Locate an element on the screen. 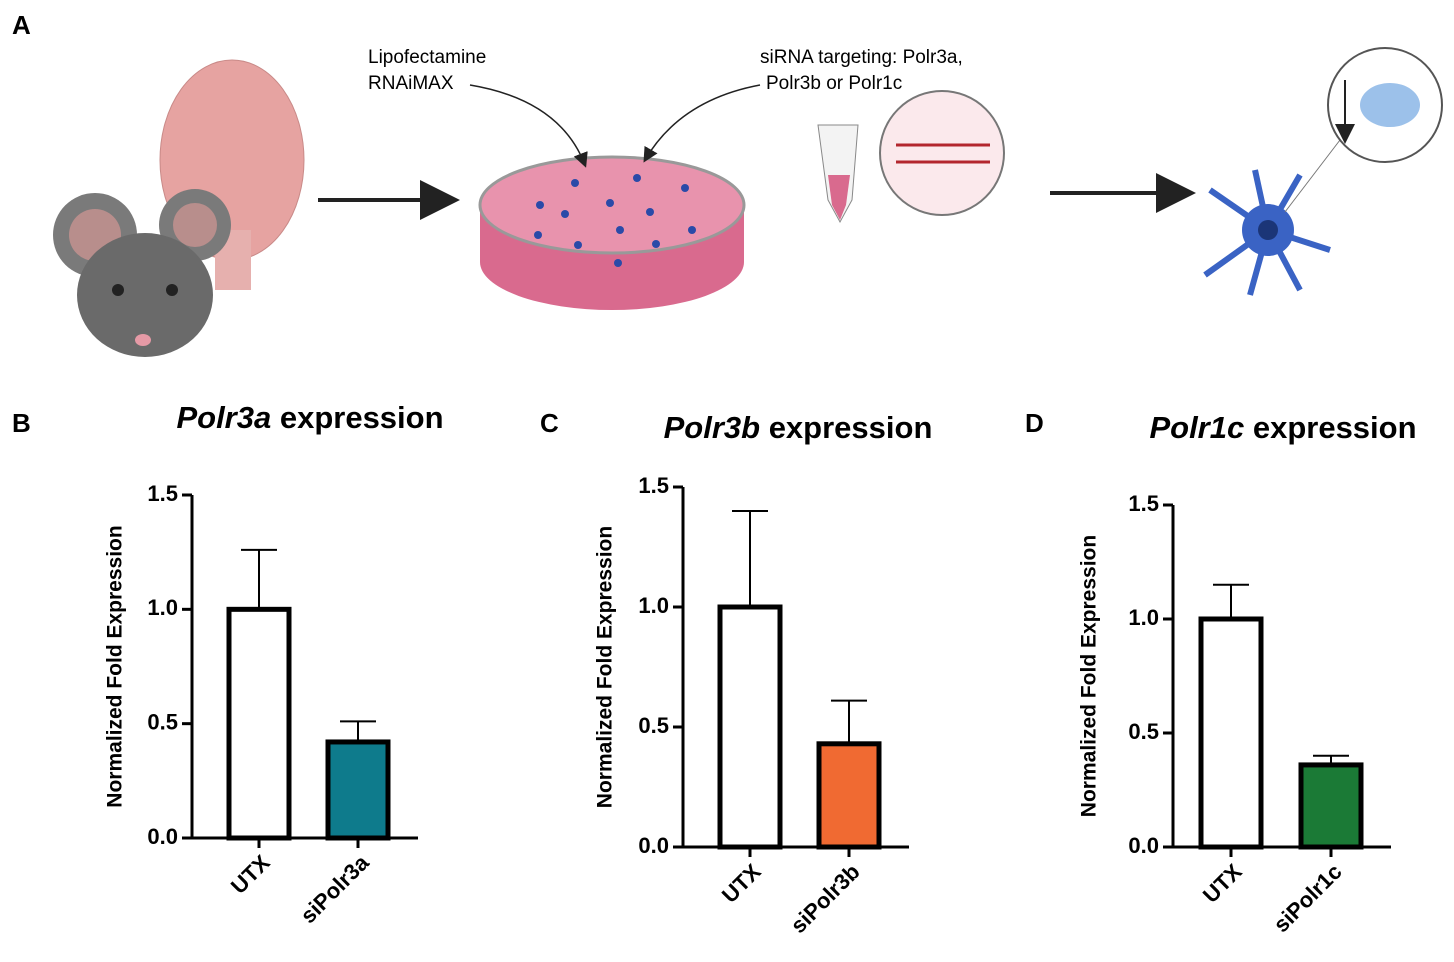 The image size is (1454, 962). annotation: Polr3b or Polr1c is located at coordinates (834, 83).